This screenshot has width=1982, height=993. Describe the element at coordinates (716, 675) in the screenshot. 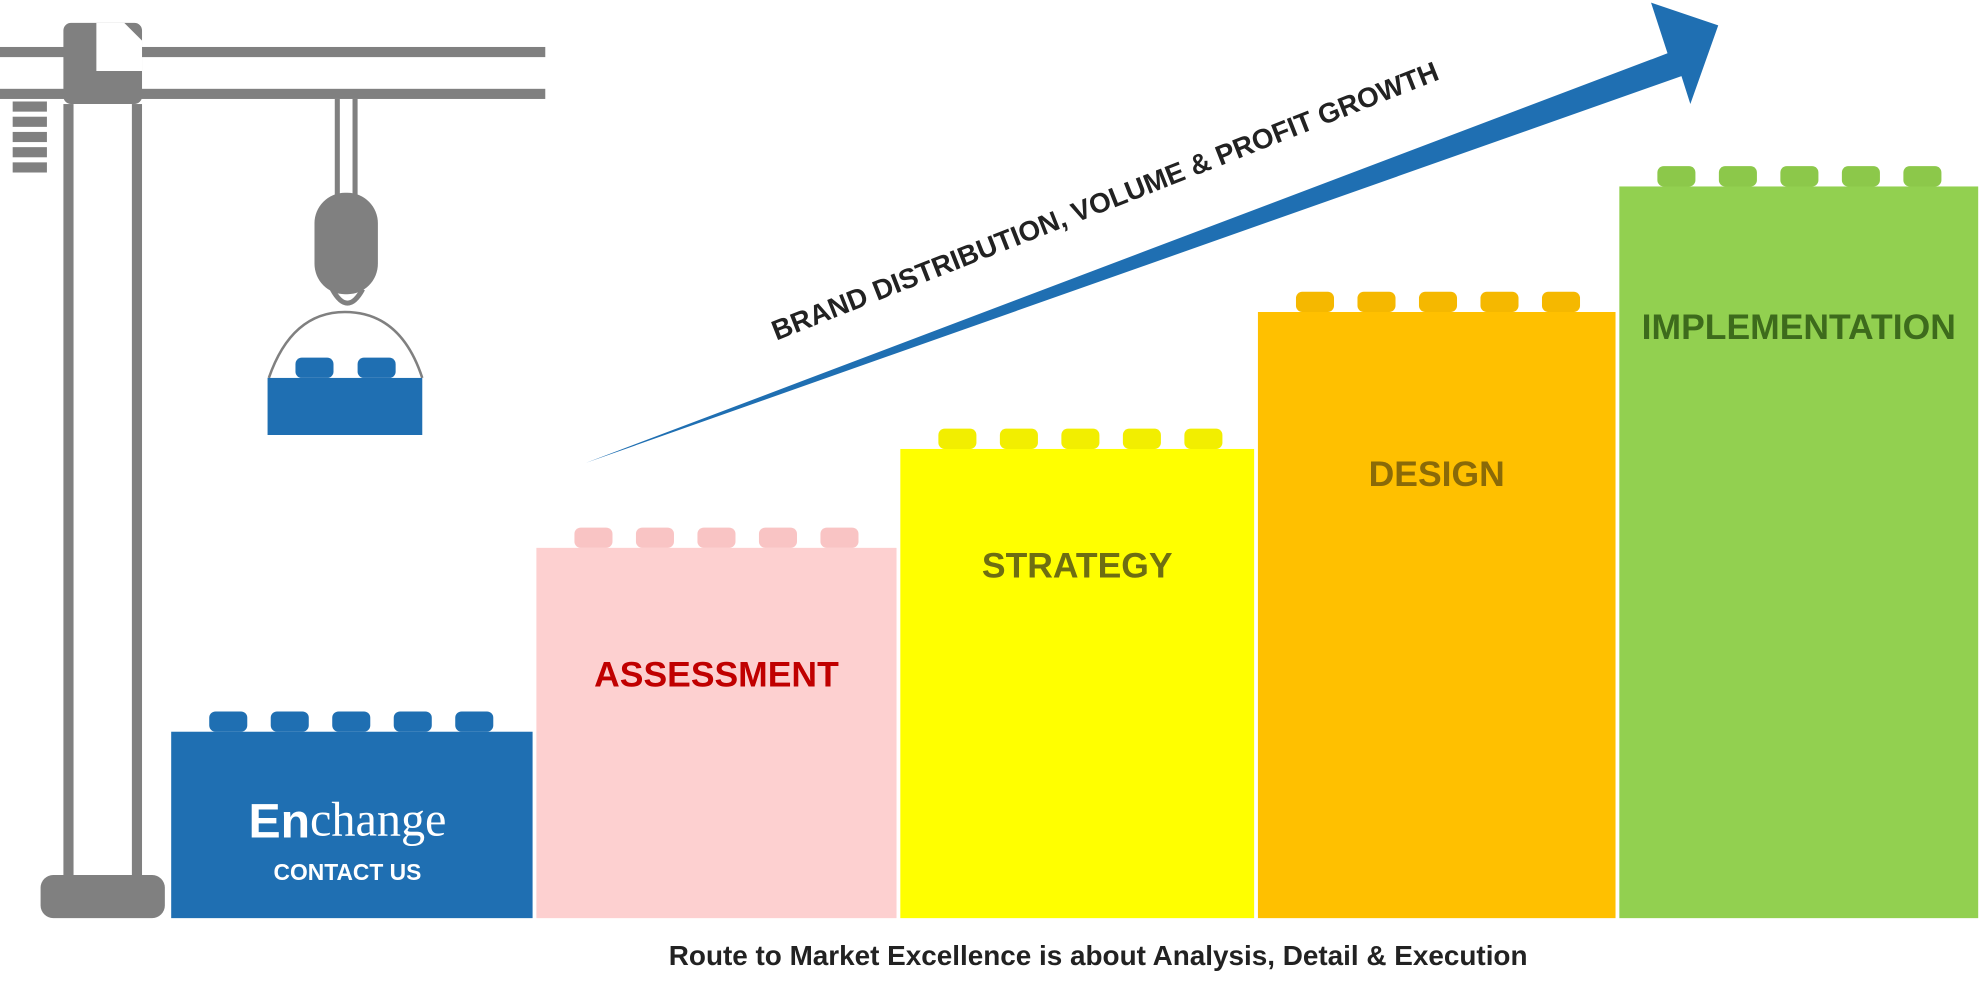

I see `step-label: ASSESSMENT` at that location.